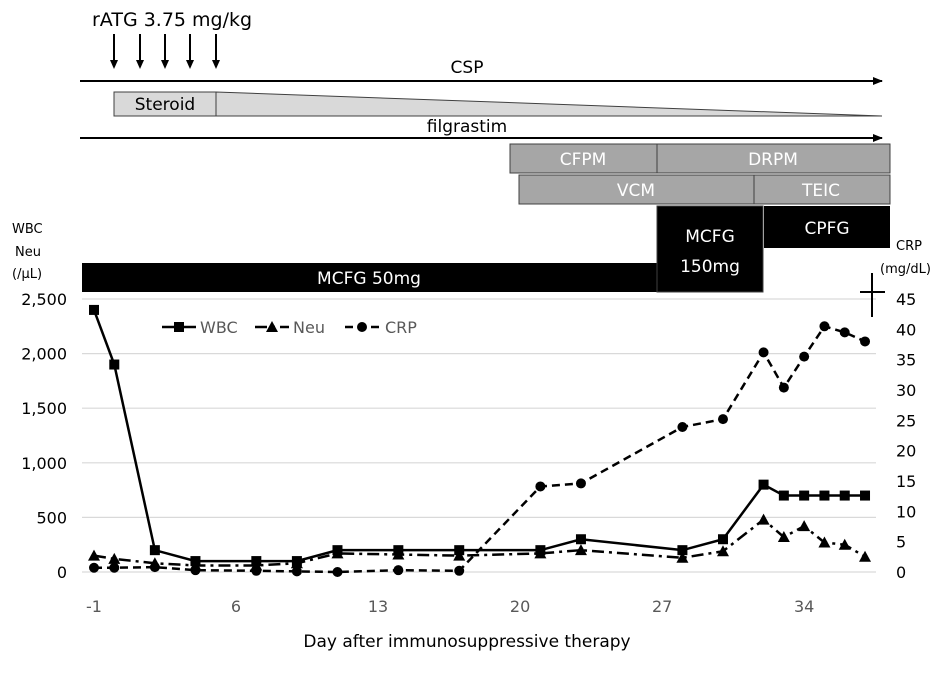 The height and width of the screenshot is (674, 941). I want to click on left-tick-label: 1,000, so click(44, 463).